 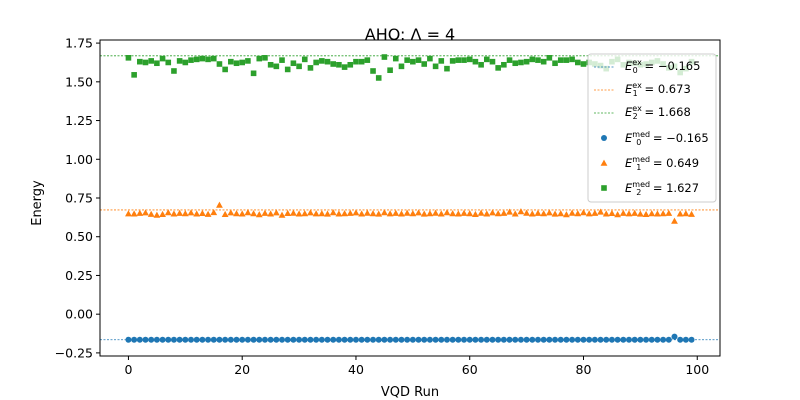 What do you see at coordinates (662, 66) in the screenshot?
I see `legend-entry-label: Eex 0 = −0.165` at bounding box center [662, 66].